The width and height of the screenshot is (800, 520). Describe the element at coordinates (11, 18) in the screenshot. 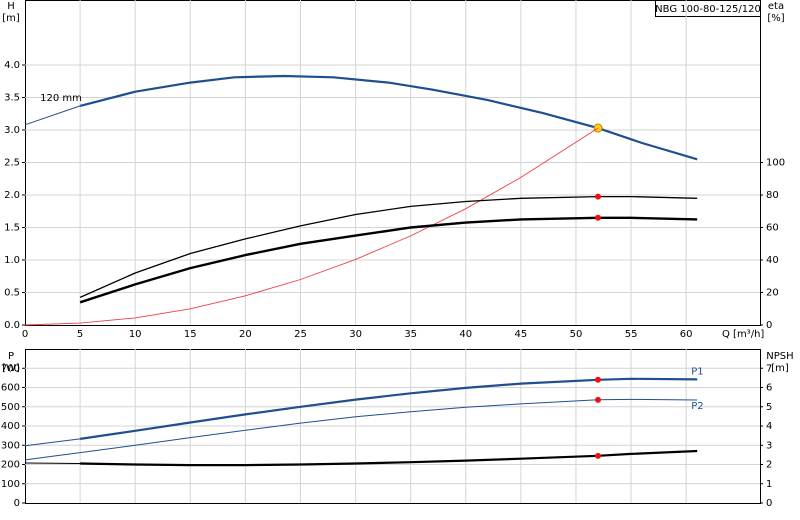

I see `y-axis-unit: [m]` at that location.